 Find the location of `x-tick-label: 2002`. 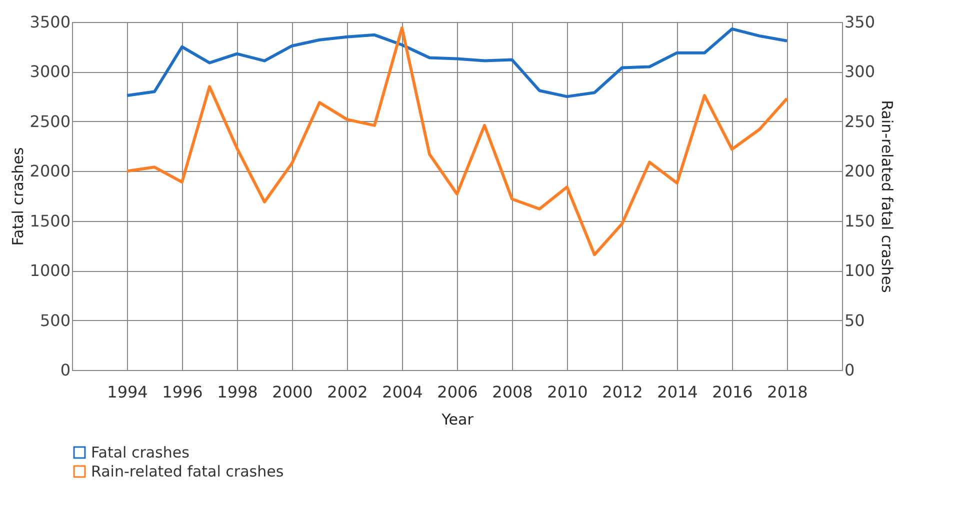

x-tick-label: 2002 is located at coordinates (347, 392).